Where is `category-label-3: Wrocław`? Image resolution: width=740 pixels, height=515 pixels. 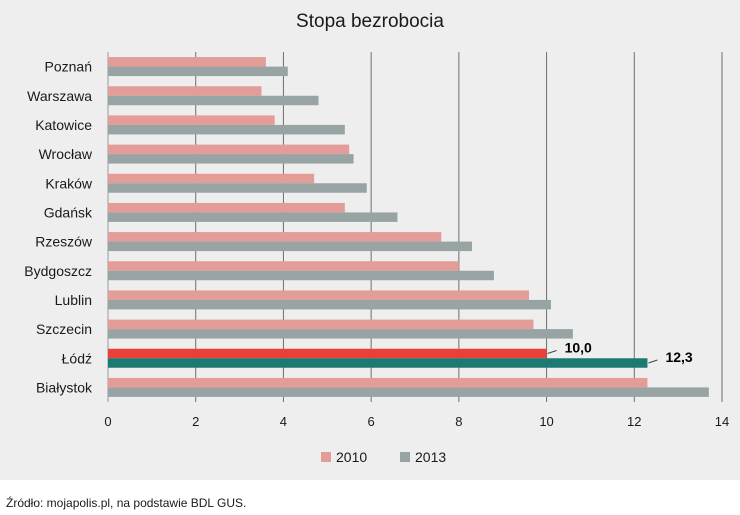
category-label-3: Wrocław is located at coordinates (66, 154).